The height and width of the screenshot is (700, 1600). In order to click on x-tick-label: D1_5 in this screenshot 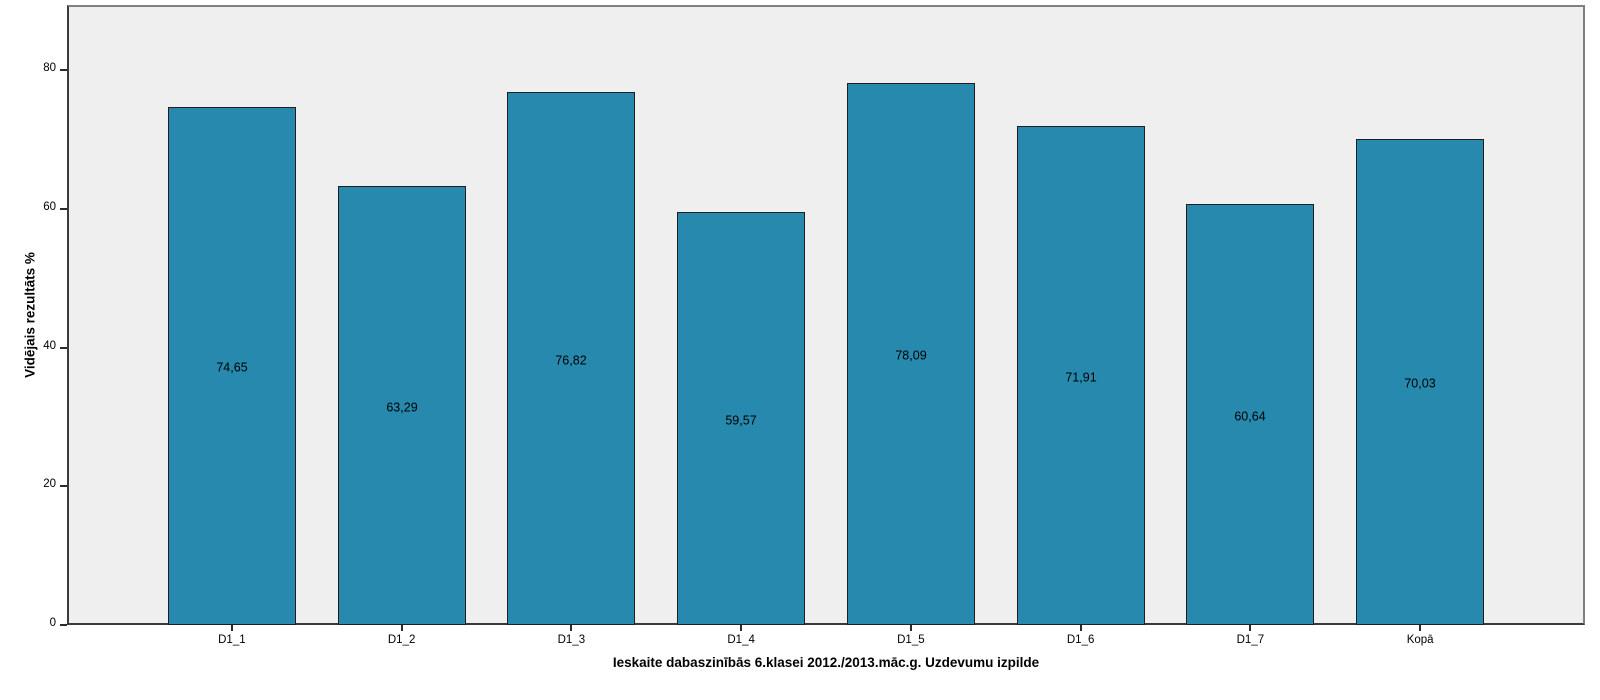, I will do `click(911, 640)`.